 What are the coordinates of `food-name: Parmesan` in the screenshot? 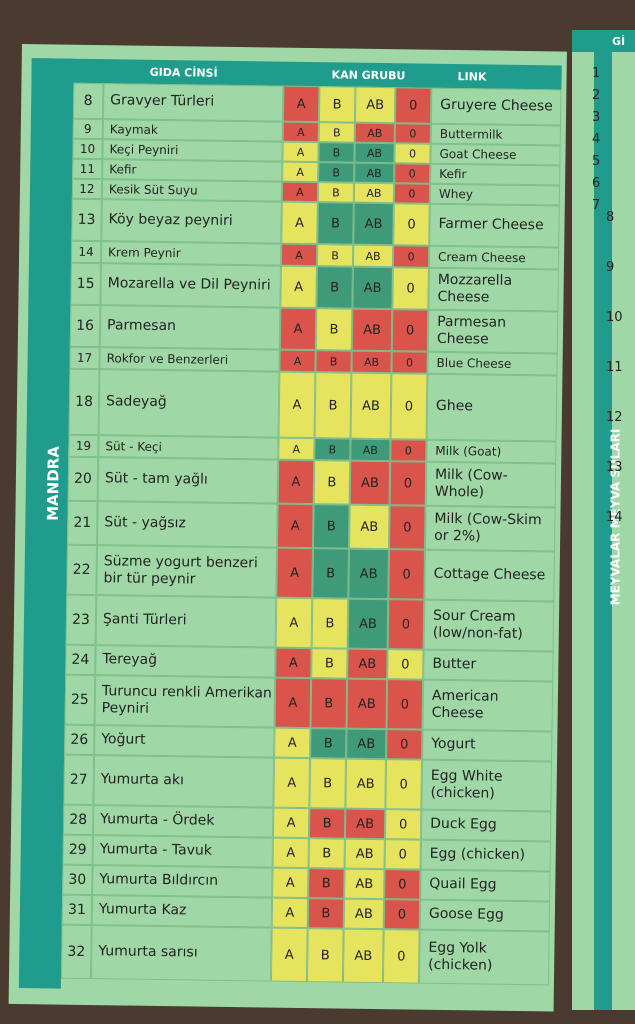 It's located at (190, 327).